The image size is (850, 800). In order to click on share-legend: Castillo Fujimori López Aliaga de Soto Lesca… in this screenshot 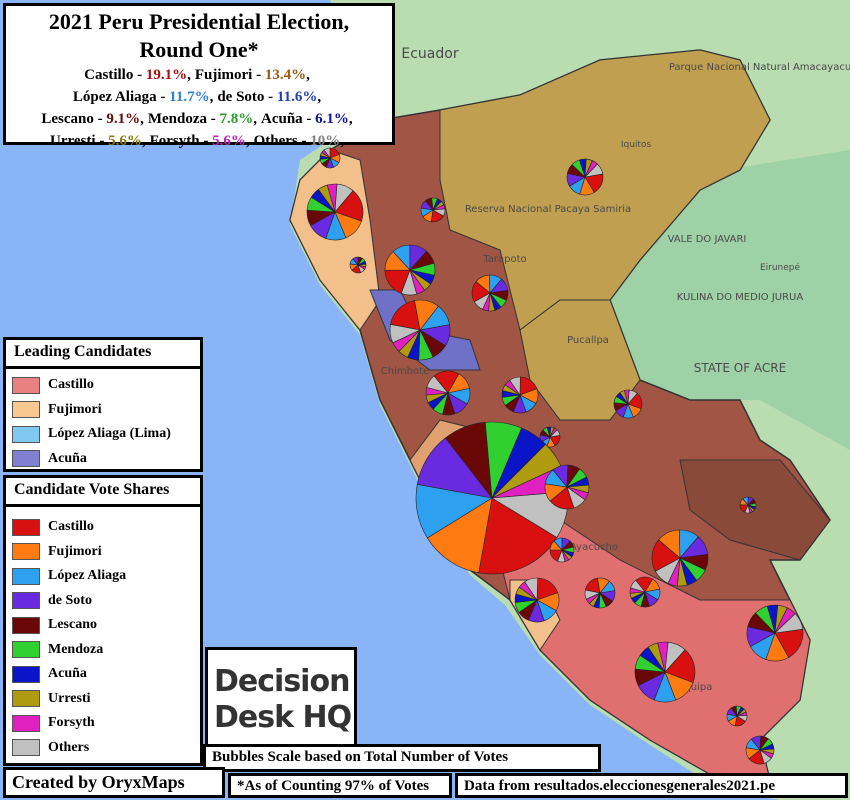, I will do `click(103, 635)`.